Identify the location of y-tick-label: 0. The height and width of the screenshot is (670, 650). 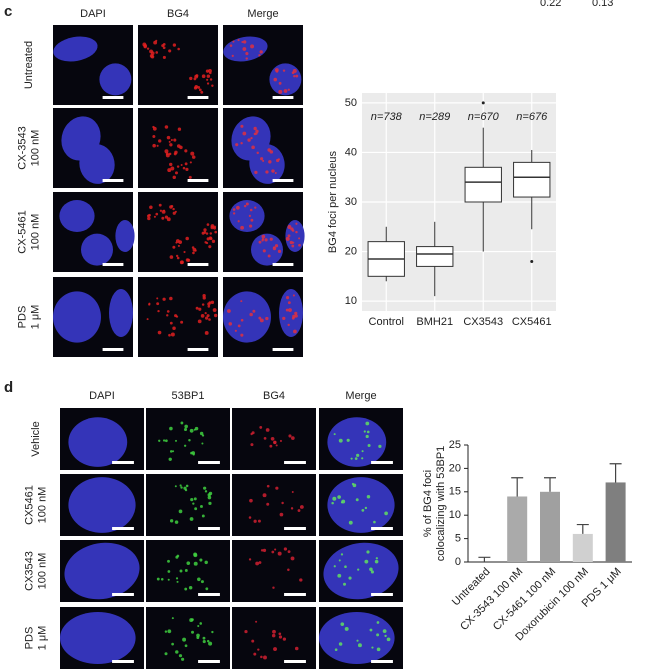
(458, 562).